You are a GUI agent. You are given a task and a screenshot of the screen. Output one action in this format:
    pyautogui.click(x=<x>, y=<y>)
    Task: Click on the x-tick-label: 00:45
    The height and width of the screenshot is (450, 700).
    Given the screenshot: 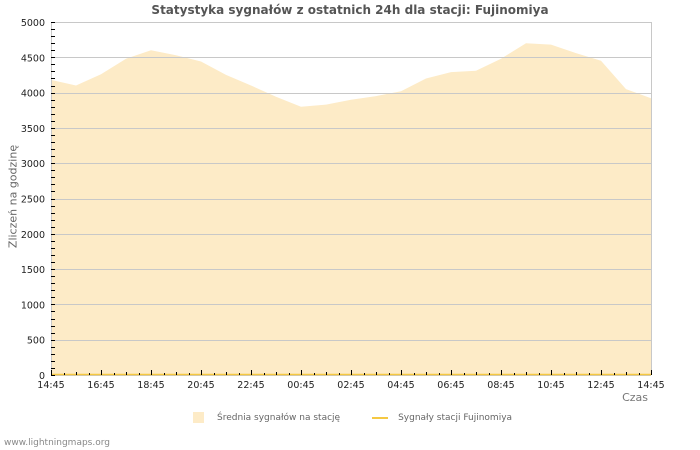 What is the action you would take?
    pyautogui.click(x=300, y=385)
    